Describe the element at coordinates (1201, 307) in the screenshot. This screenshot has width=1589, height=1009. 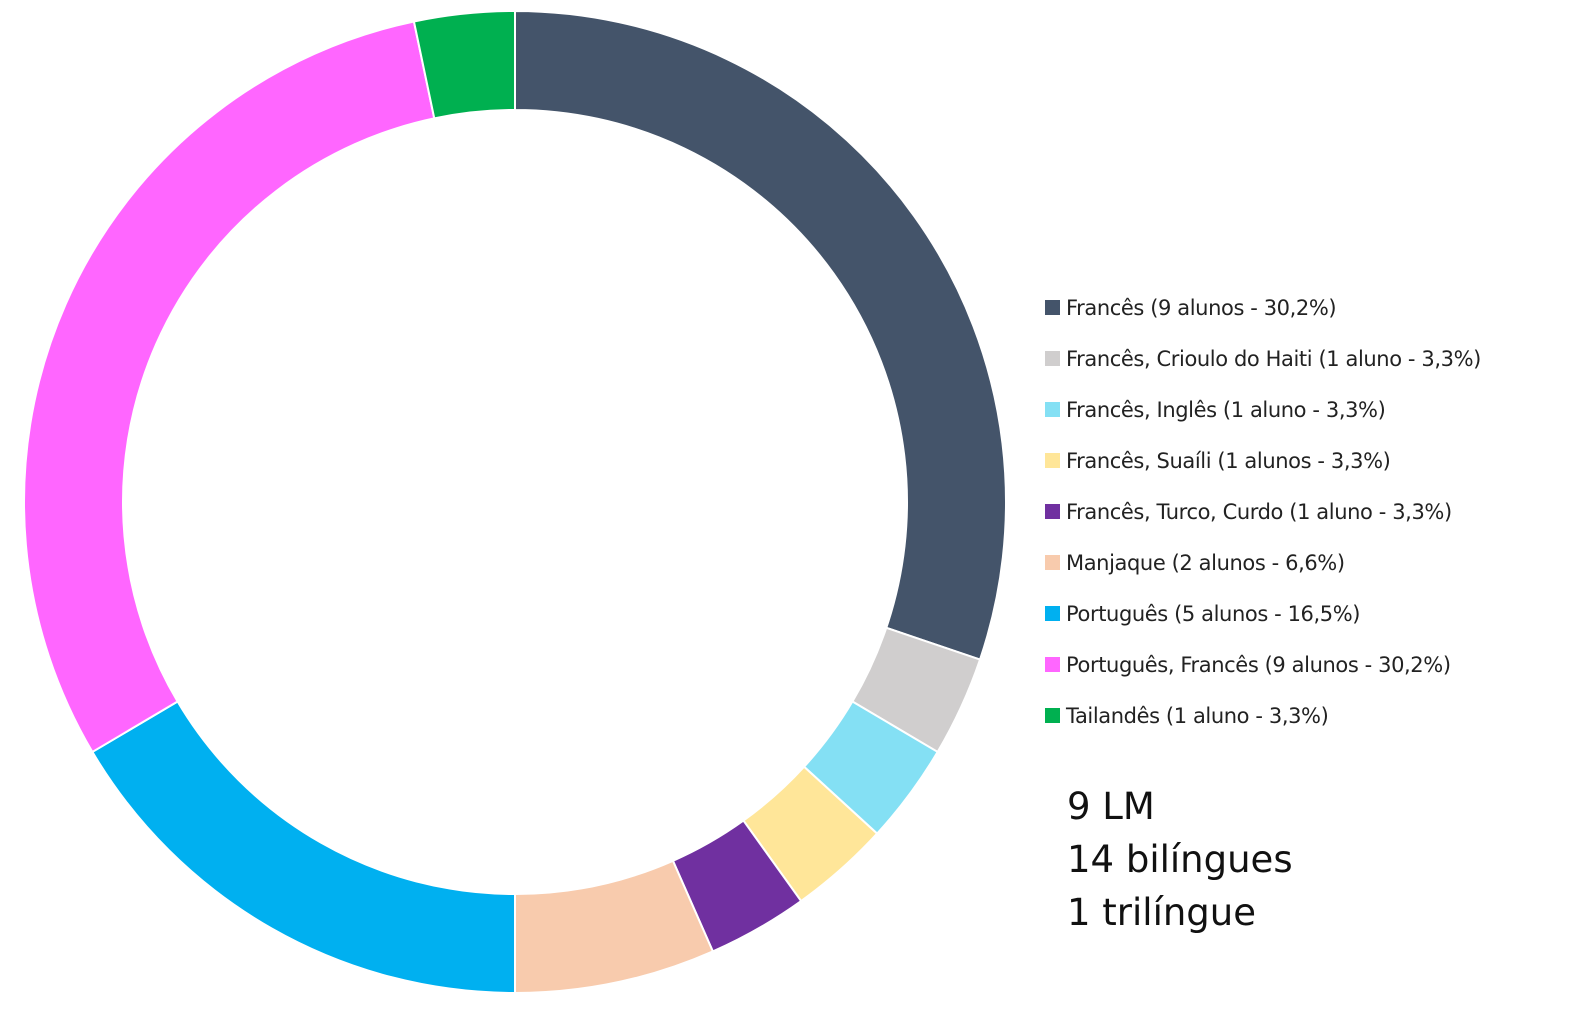
I see `legend-label: Francês (9 alunos - 30,2%)` at that location.